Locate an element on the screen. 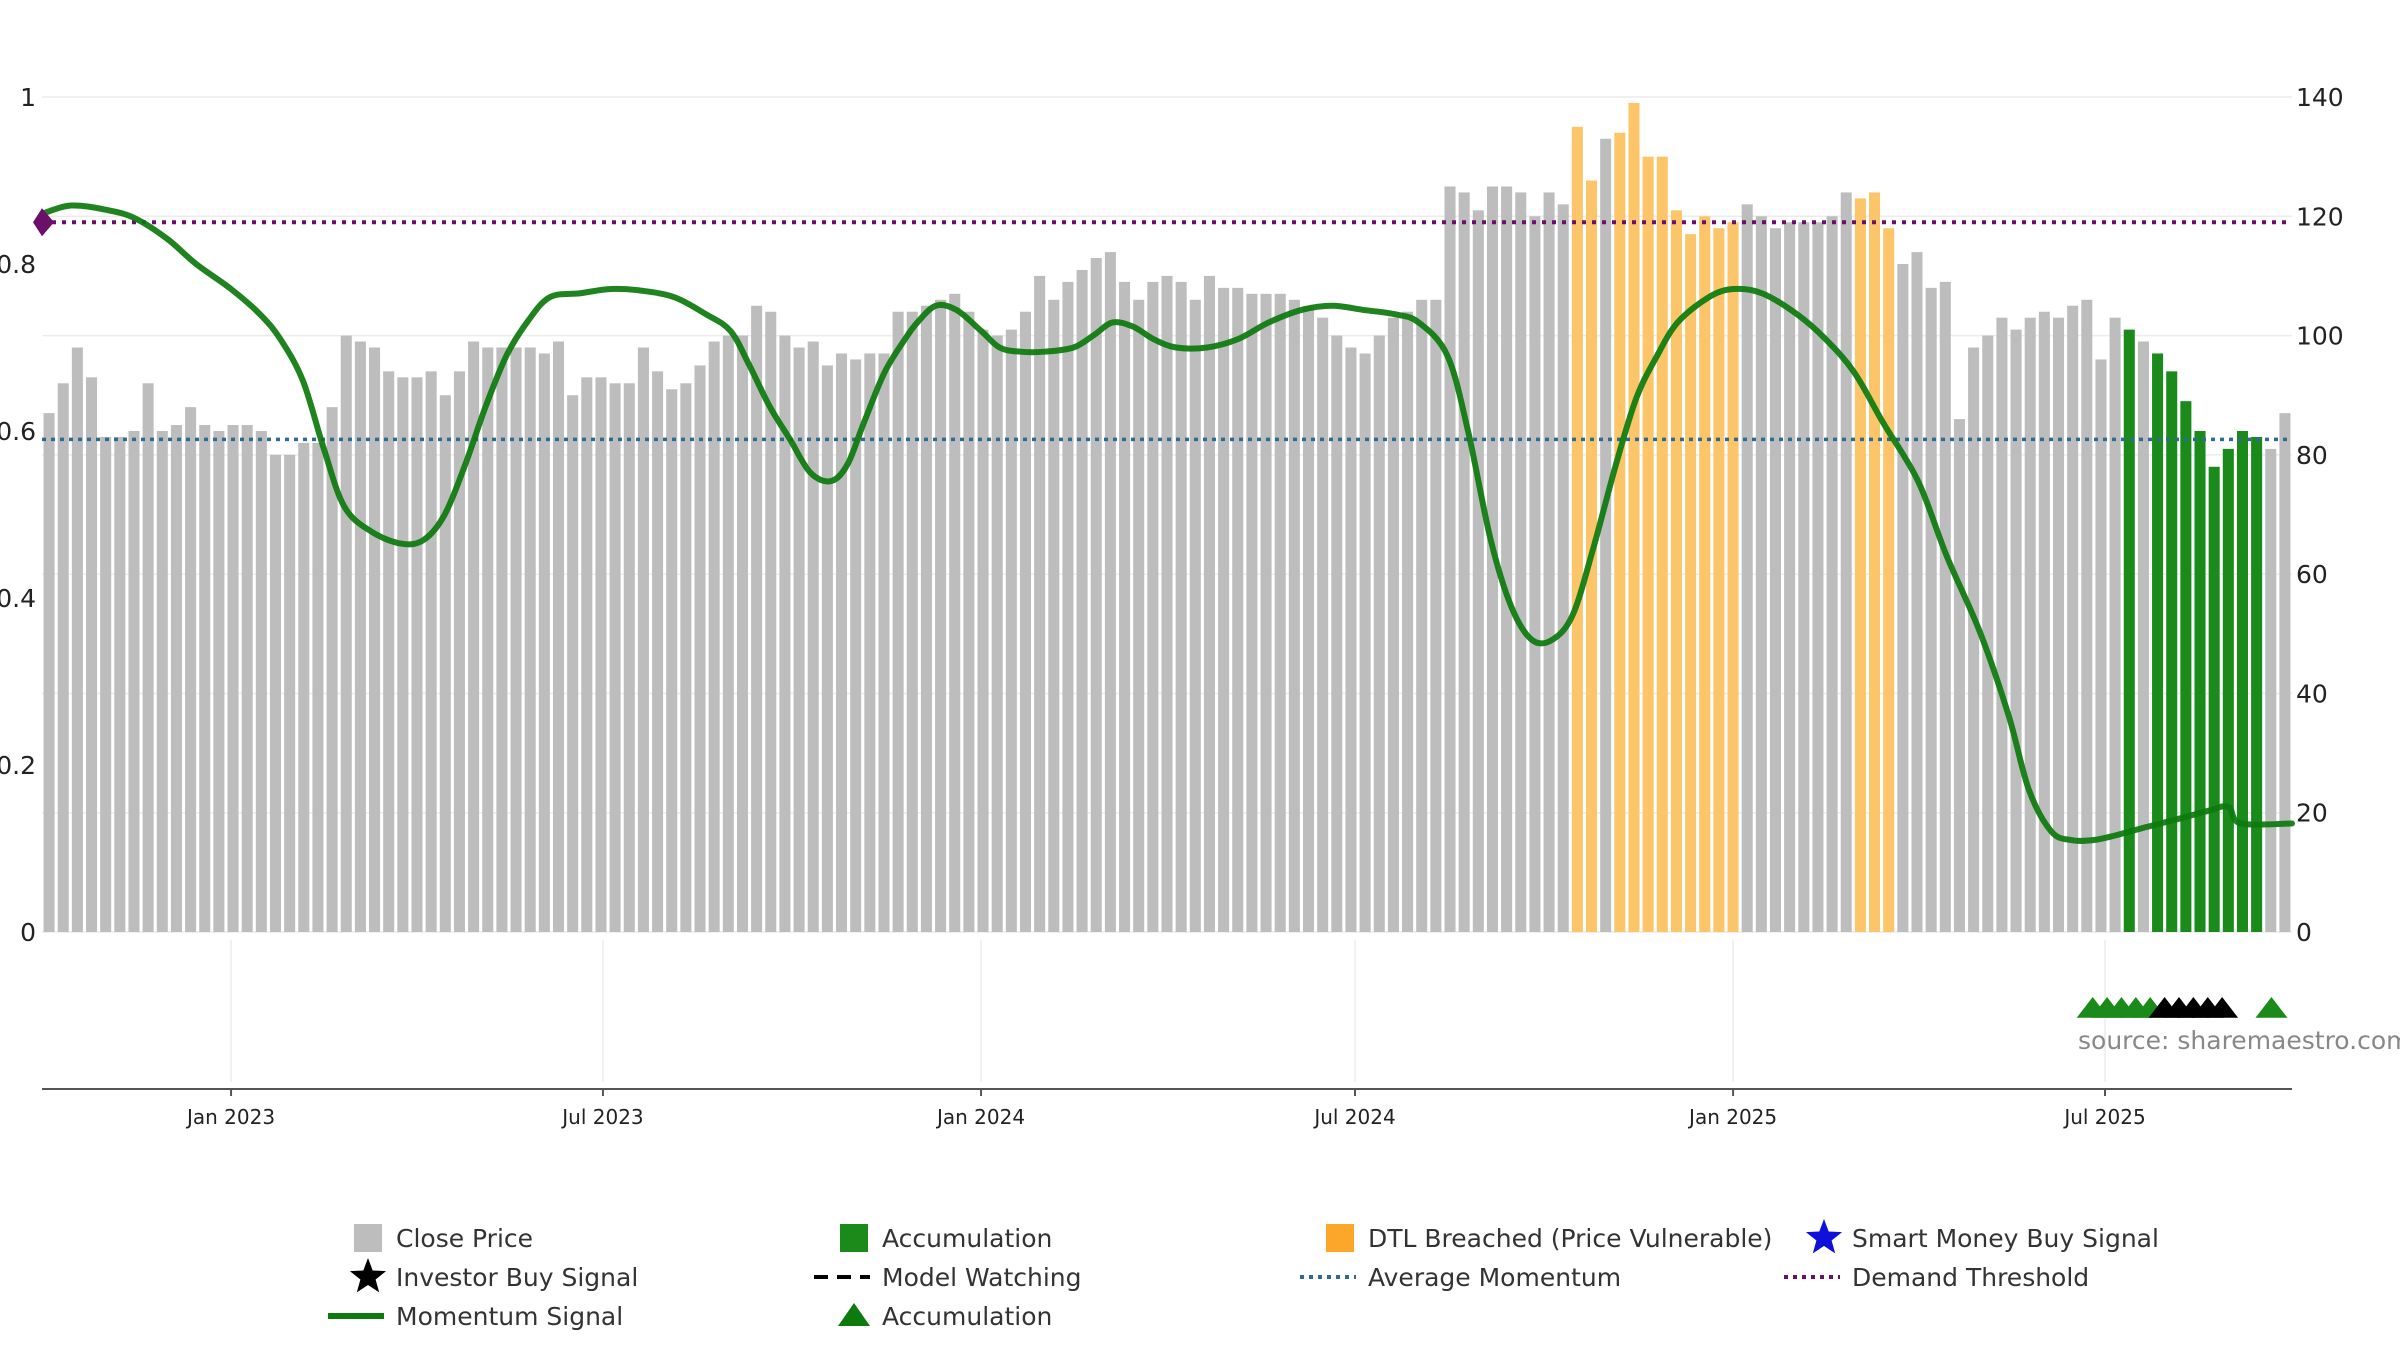 This screenshot has height=1350, width=2400. legend-item: Momentum Signal is located at coordinates (475, 1316).